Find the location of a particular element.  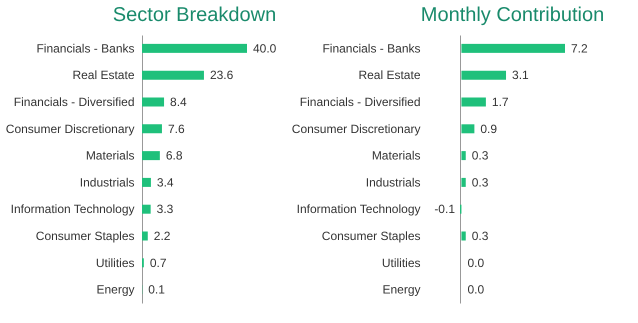

data-label: 0.1 is located at coordinates (157, 289).